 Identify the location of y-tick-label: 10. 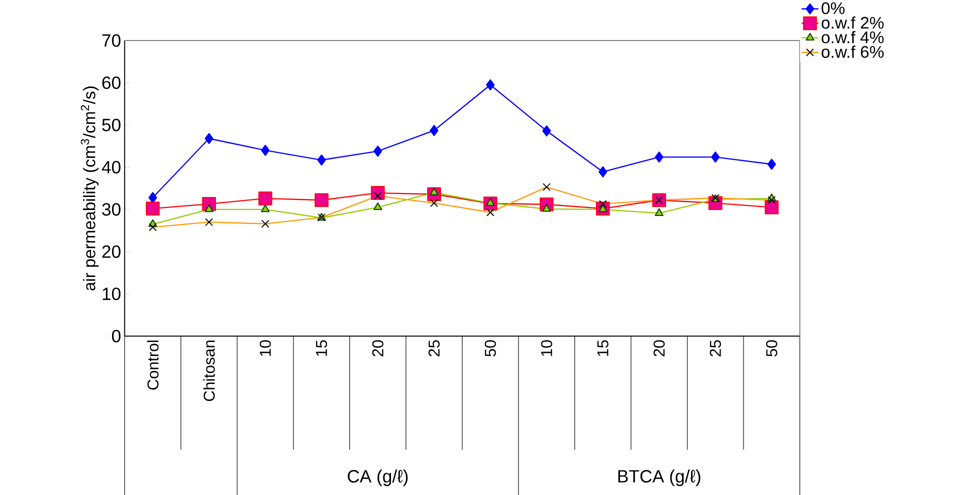
(111, 293).